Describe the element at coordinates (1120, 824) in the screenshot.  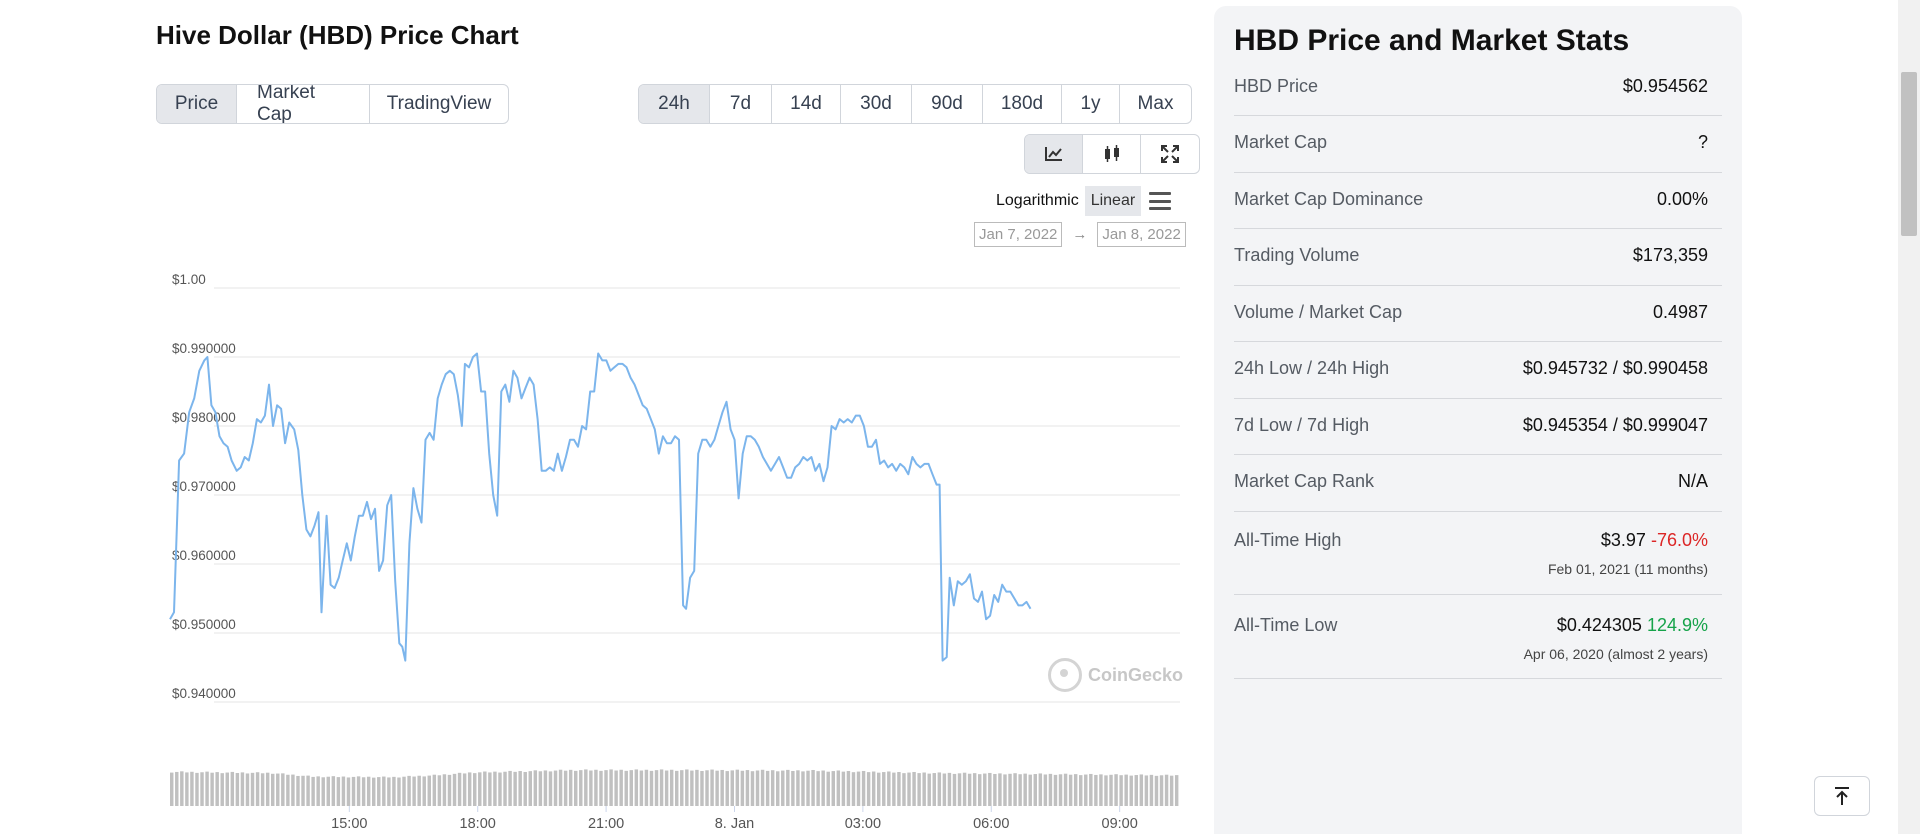
I see `x-tick-label: 09:00` at that location.